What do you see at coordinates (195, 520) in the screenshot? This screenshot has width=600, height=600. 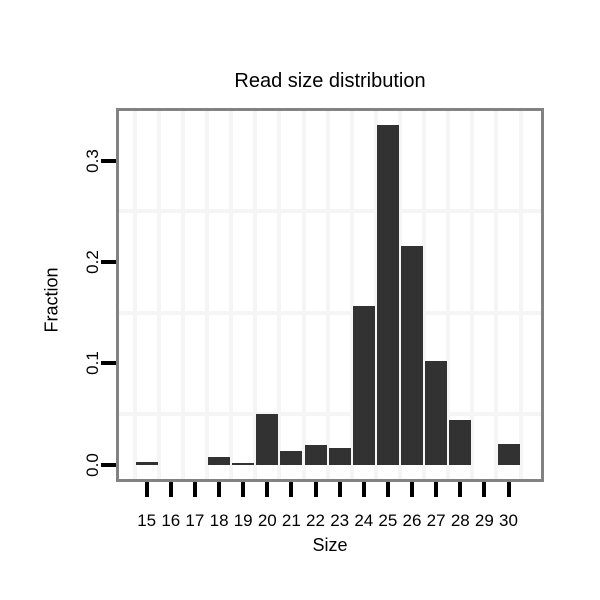 I see `x-tick-label: 17` at bounding box center [195, 520].